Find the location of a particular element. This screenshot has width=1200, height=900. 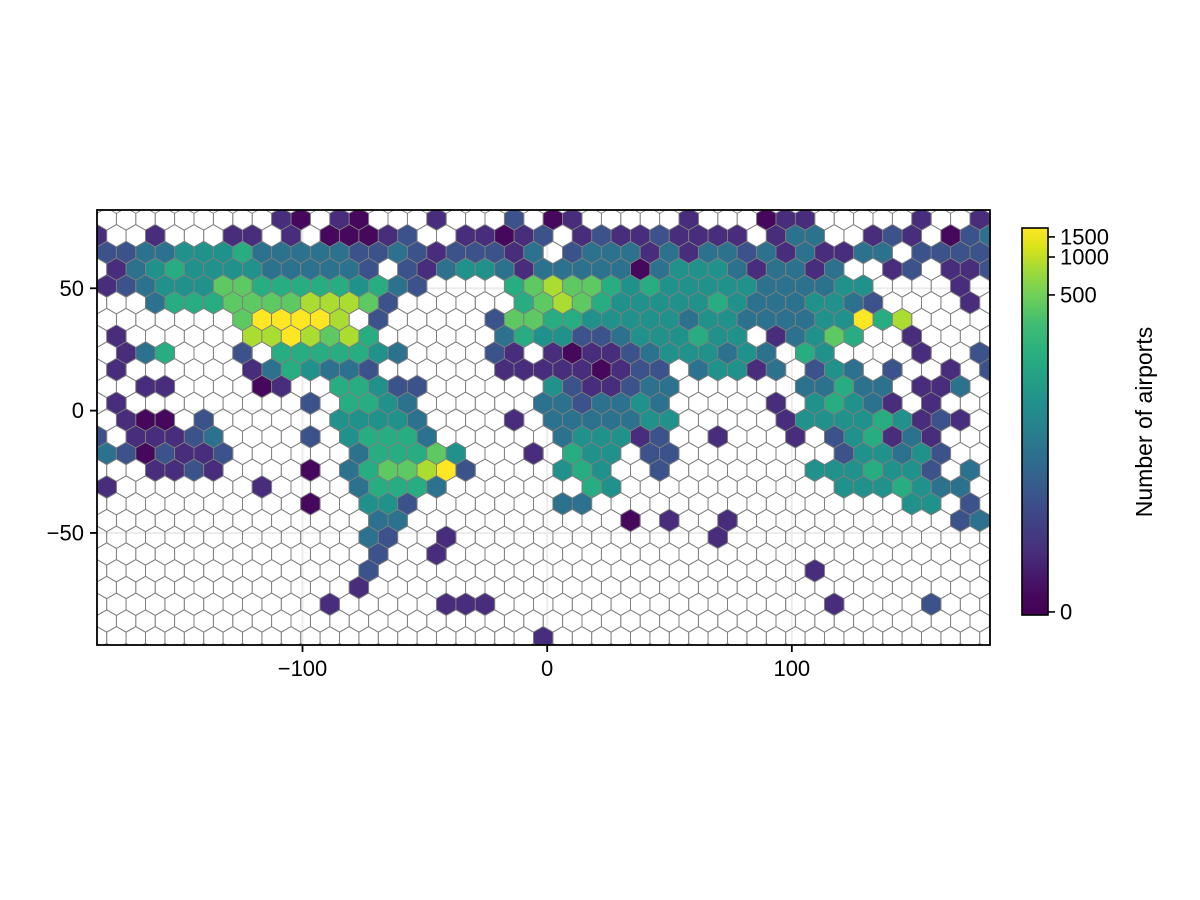

colorbar-tick-label: 500 is located at coordinates (1078, 294).